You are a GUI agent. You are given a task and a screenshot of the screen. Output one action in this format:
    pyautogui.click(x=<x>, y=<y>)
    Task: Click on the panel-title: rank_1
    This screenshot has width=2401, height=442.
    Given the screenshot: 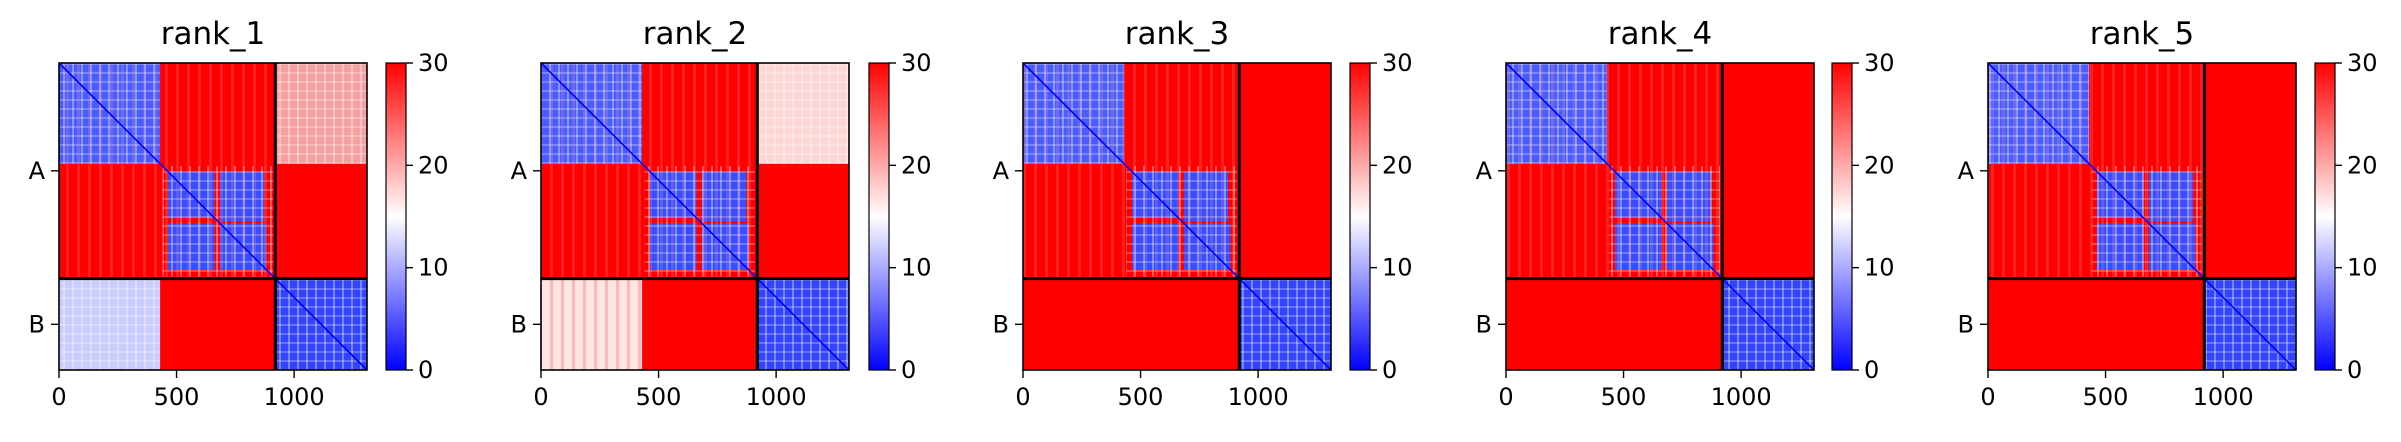 What is the action you would take?
    pyautogui.click(x=213, y=34)
    